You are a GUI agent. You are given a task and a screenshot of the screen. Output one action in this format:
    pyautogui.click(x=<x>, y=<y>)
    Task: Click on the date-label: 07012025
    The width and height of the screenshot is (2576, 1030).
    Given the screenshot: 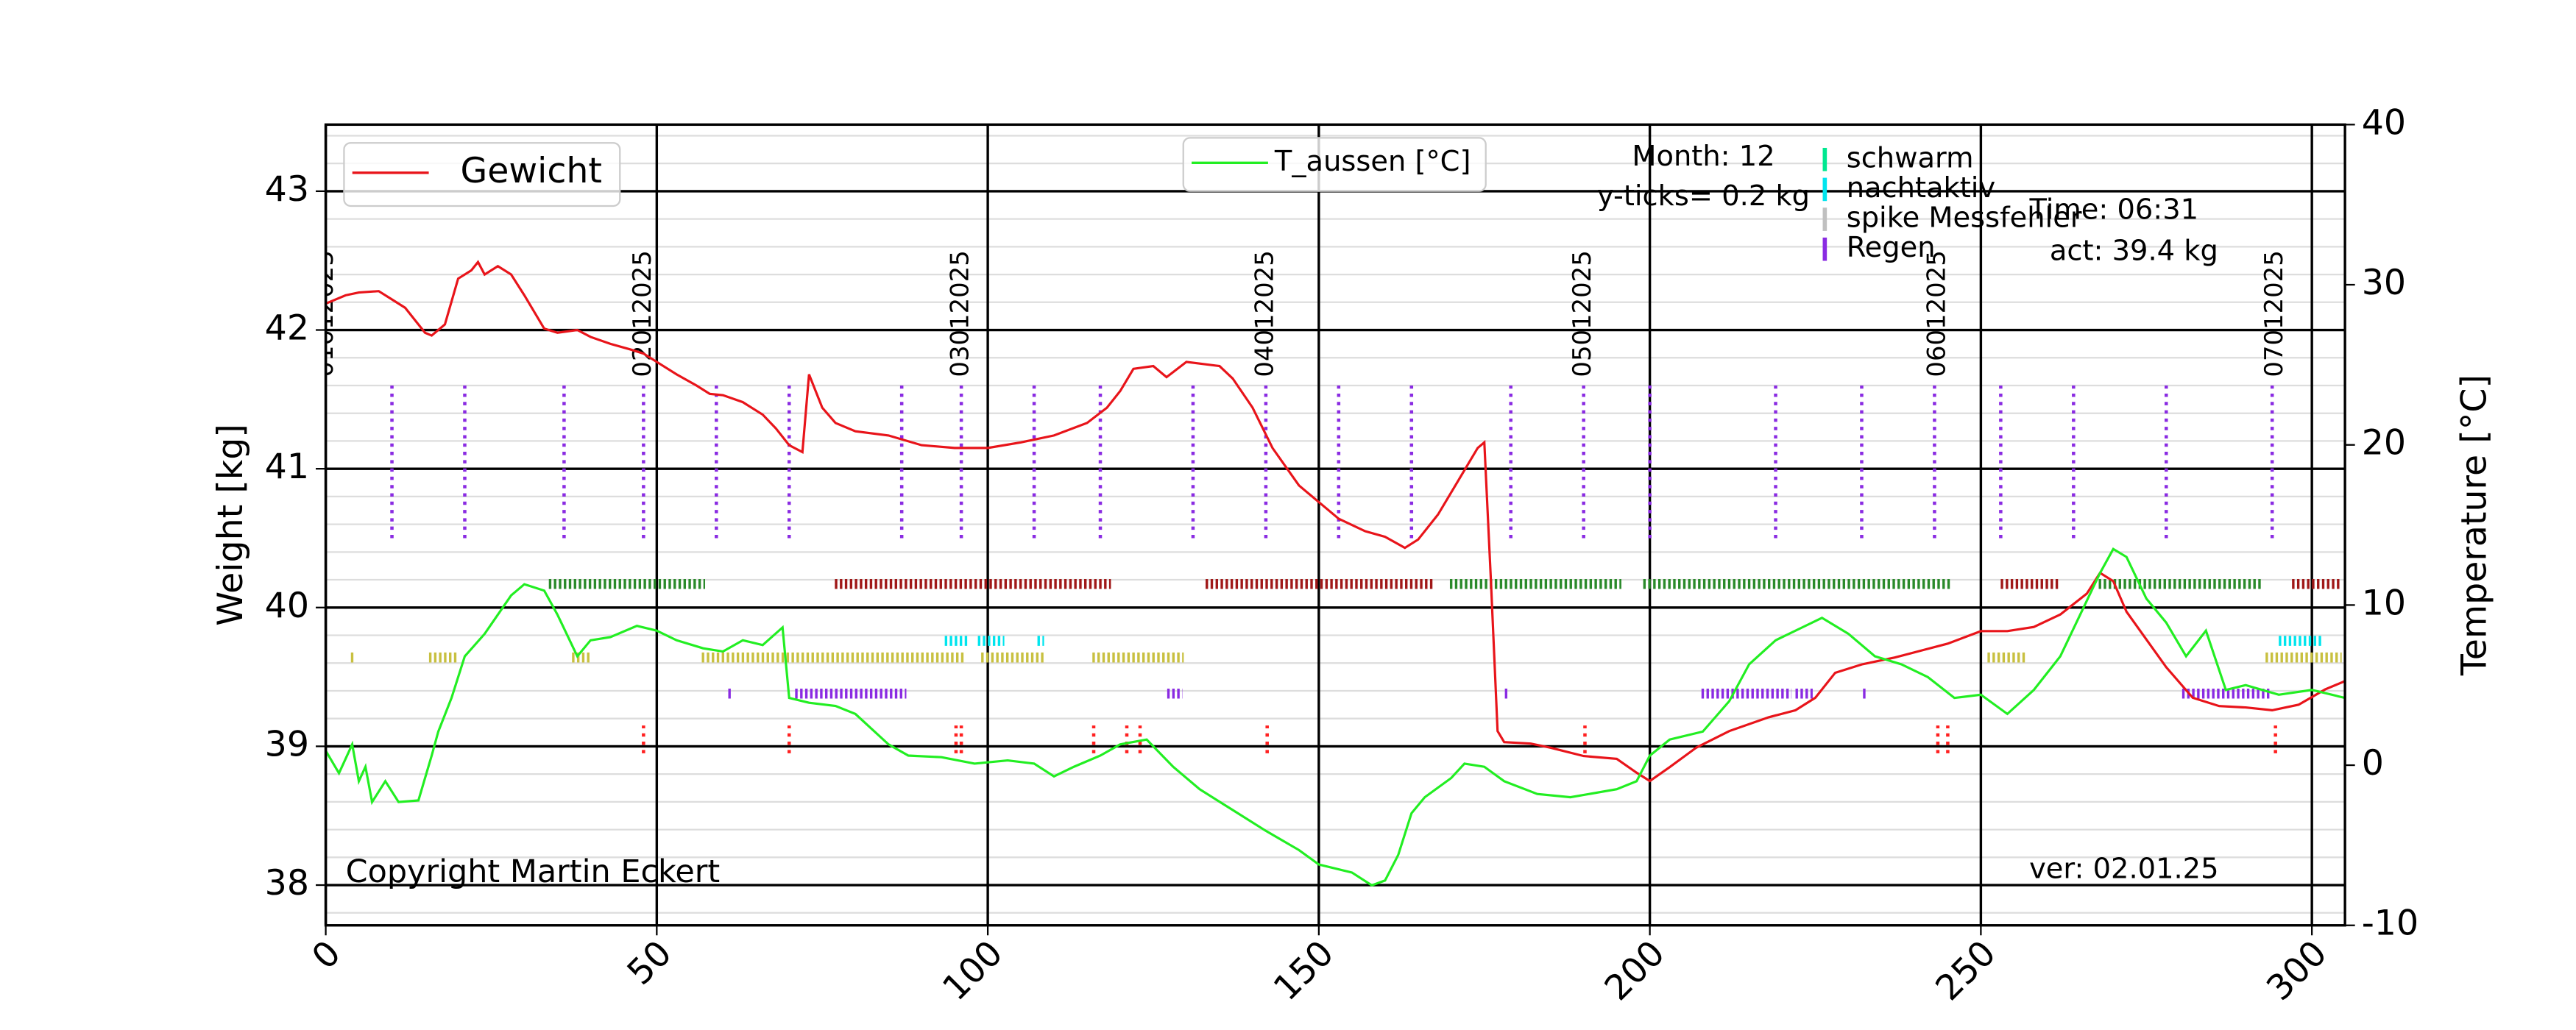 What is the action you would take?
    pyautogui.click(x=2274, y=313)
    